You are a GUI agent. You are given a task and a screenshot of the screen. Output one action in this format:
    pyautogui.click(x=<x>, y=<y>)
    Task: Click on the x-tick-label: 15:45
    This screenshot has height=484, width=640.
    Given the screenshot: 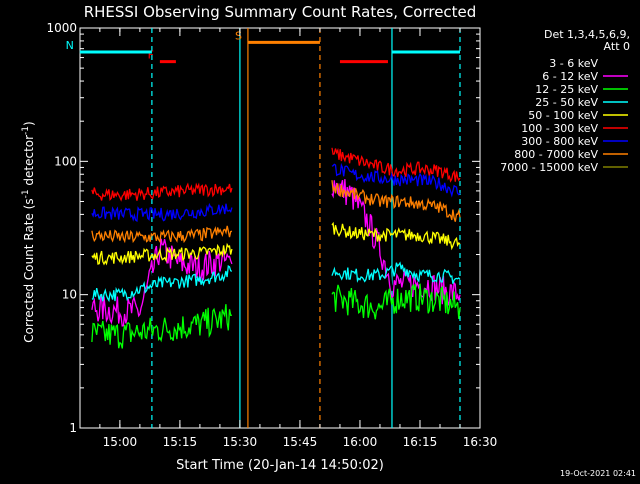 What is the action you would take?
    pyautogui.click(x=300, y=442)
    